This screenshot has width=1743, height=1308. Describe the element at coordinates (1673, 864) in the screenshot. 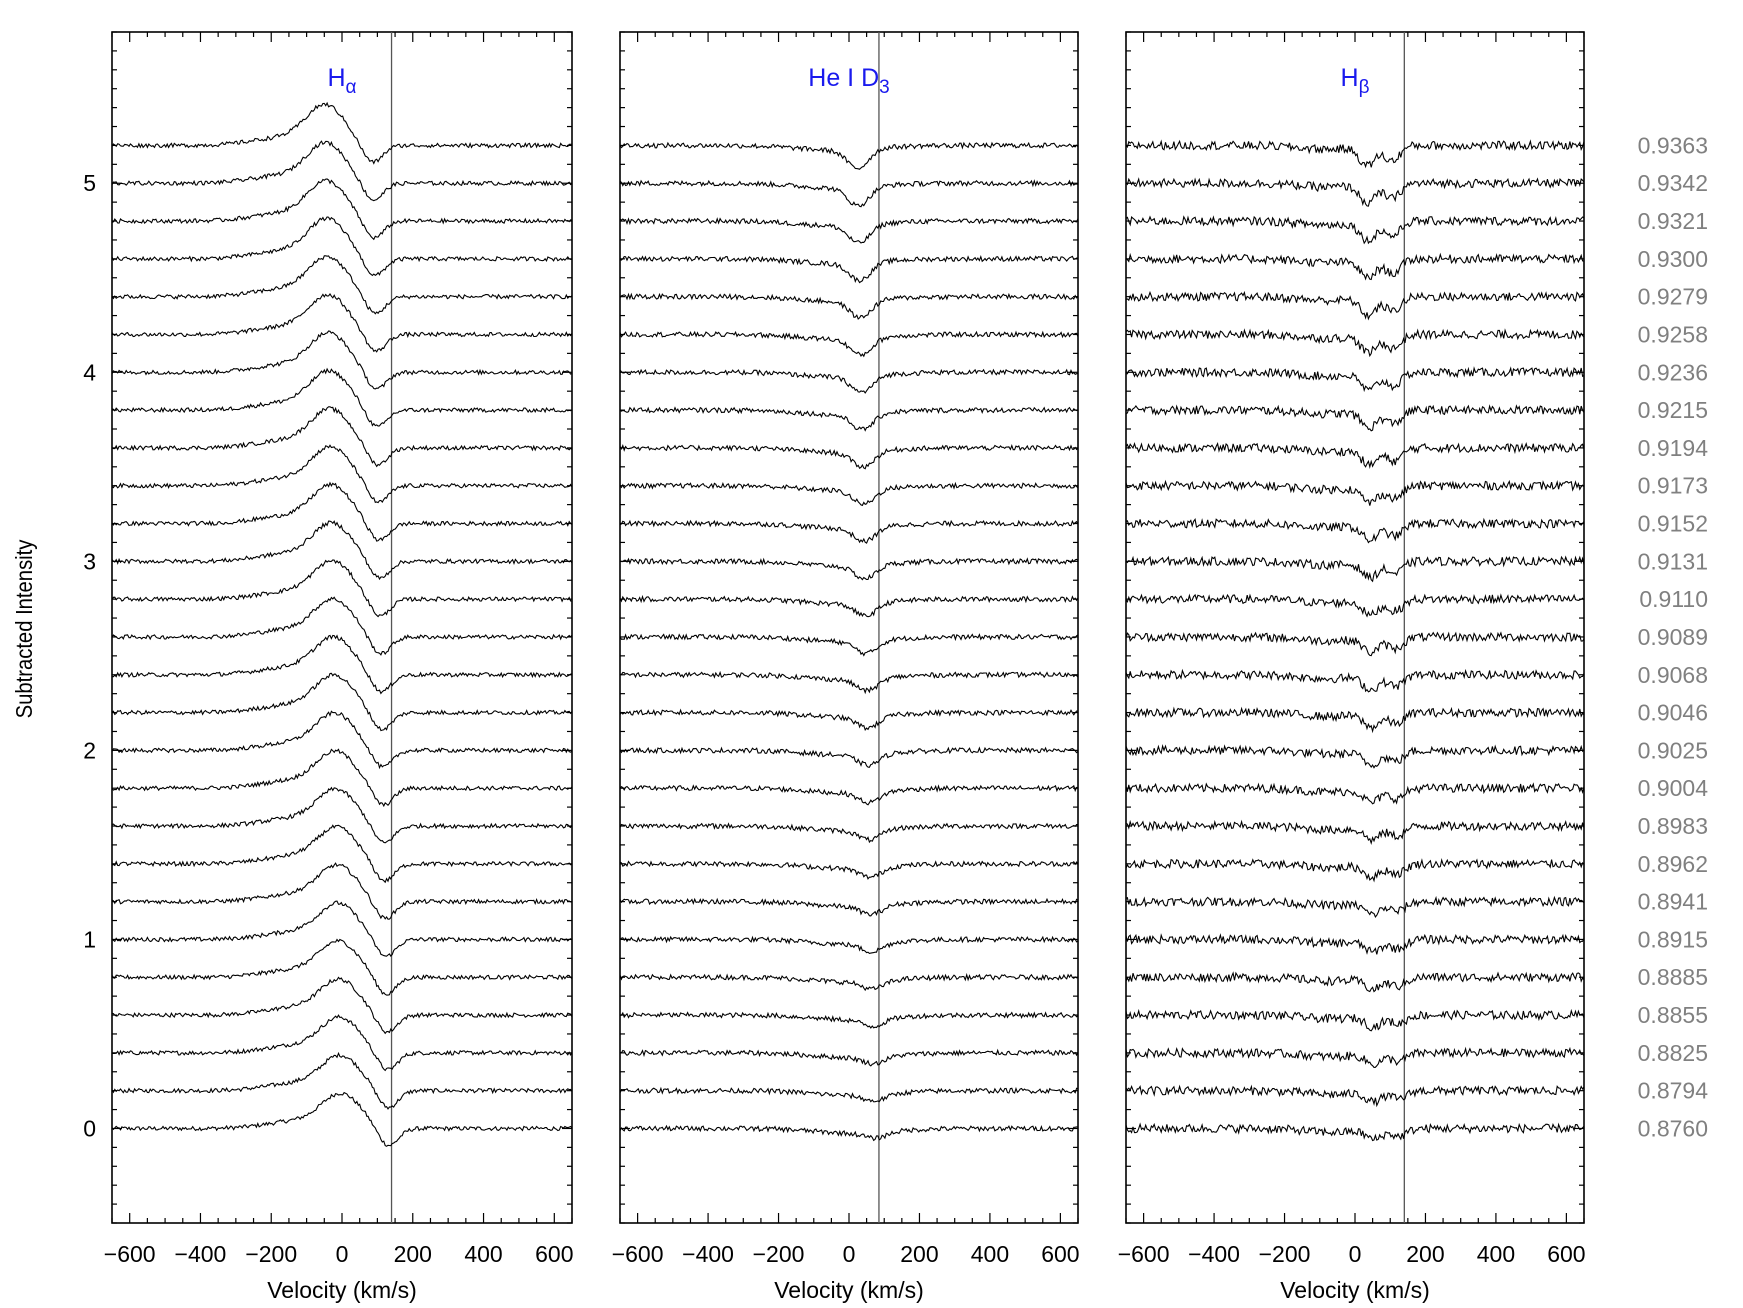

I see `phase-label: 0.8962` at that location.